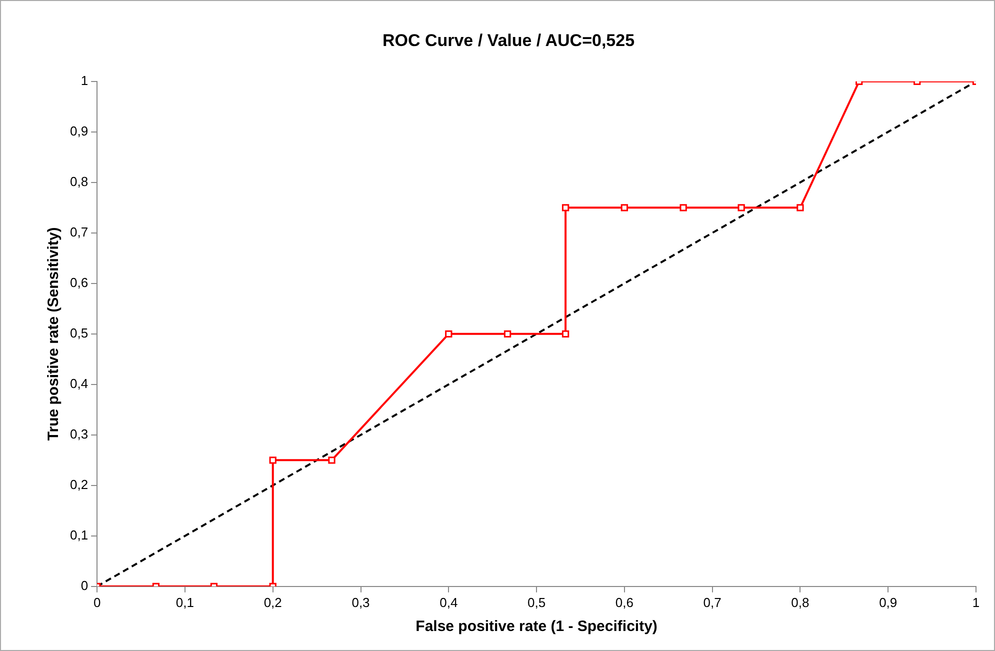 The height and width of the screenshot is (651, 995). What do you see at coordinates (508, 40) in the screenshot?
I see `chart-title: ROC Curve / Value / AUC=0,525` at bounding box center [508, 40].